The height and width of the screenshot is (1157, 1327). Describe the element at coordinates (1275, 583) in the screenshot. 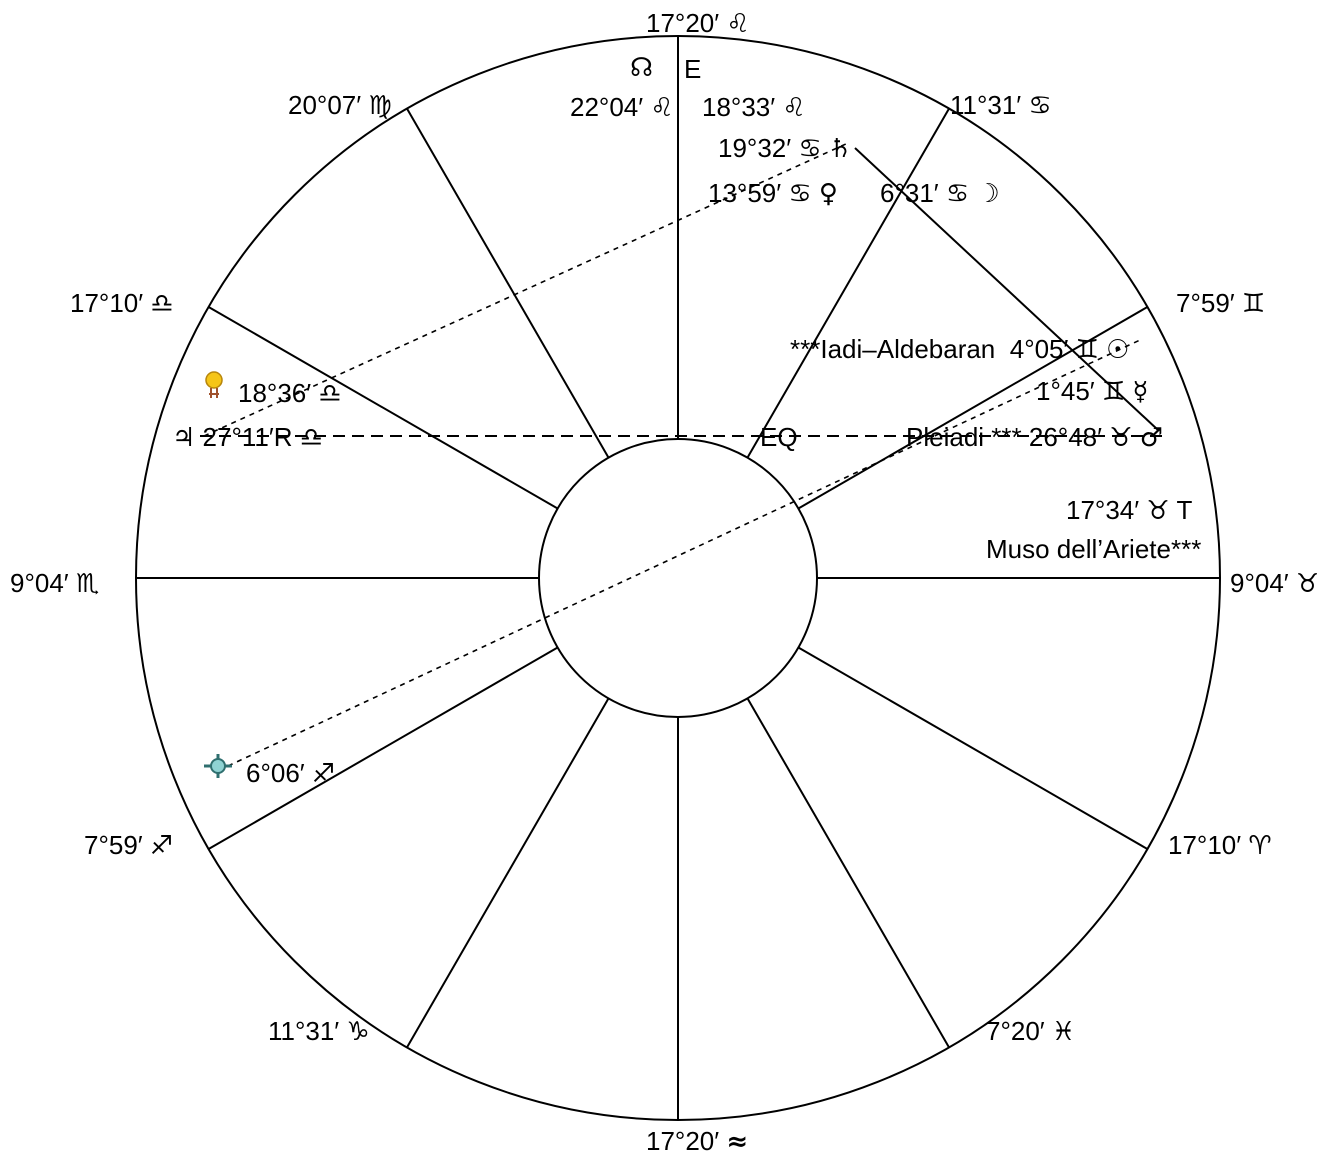

I see `cusp-asc-label: 9°04′ ♉` at that location.